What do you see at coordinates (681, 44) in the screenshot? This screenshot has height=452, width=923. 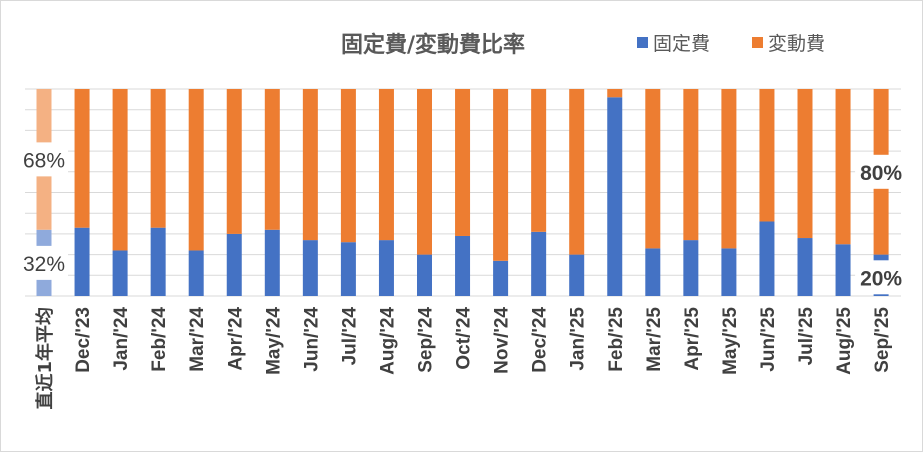 I see `legend-label: 固定費` at bounding box center [681, 44].